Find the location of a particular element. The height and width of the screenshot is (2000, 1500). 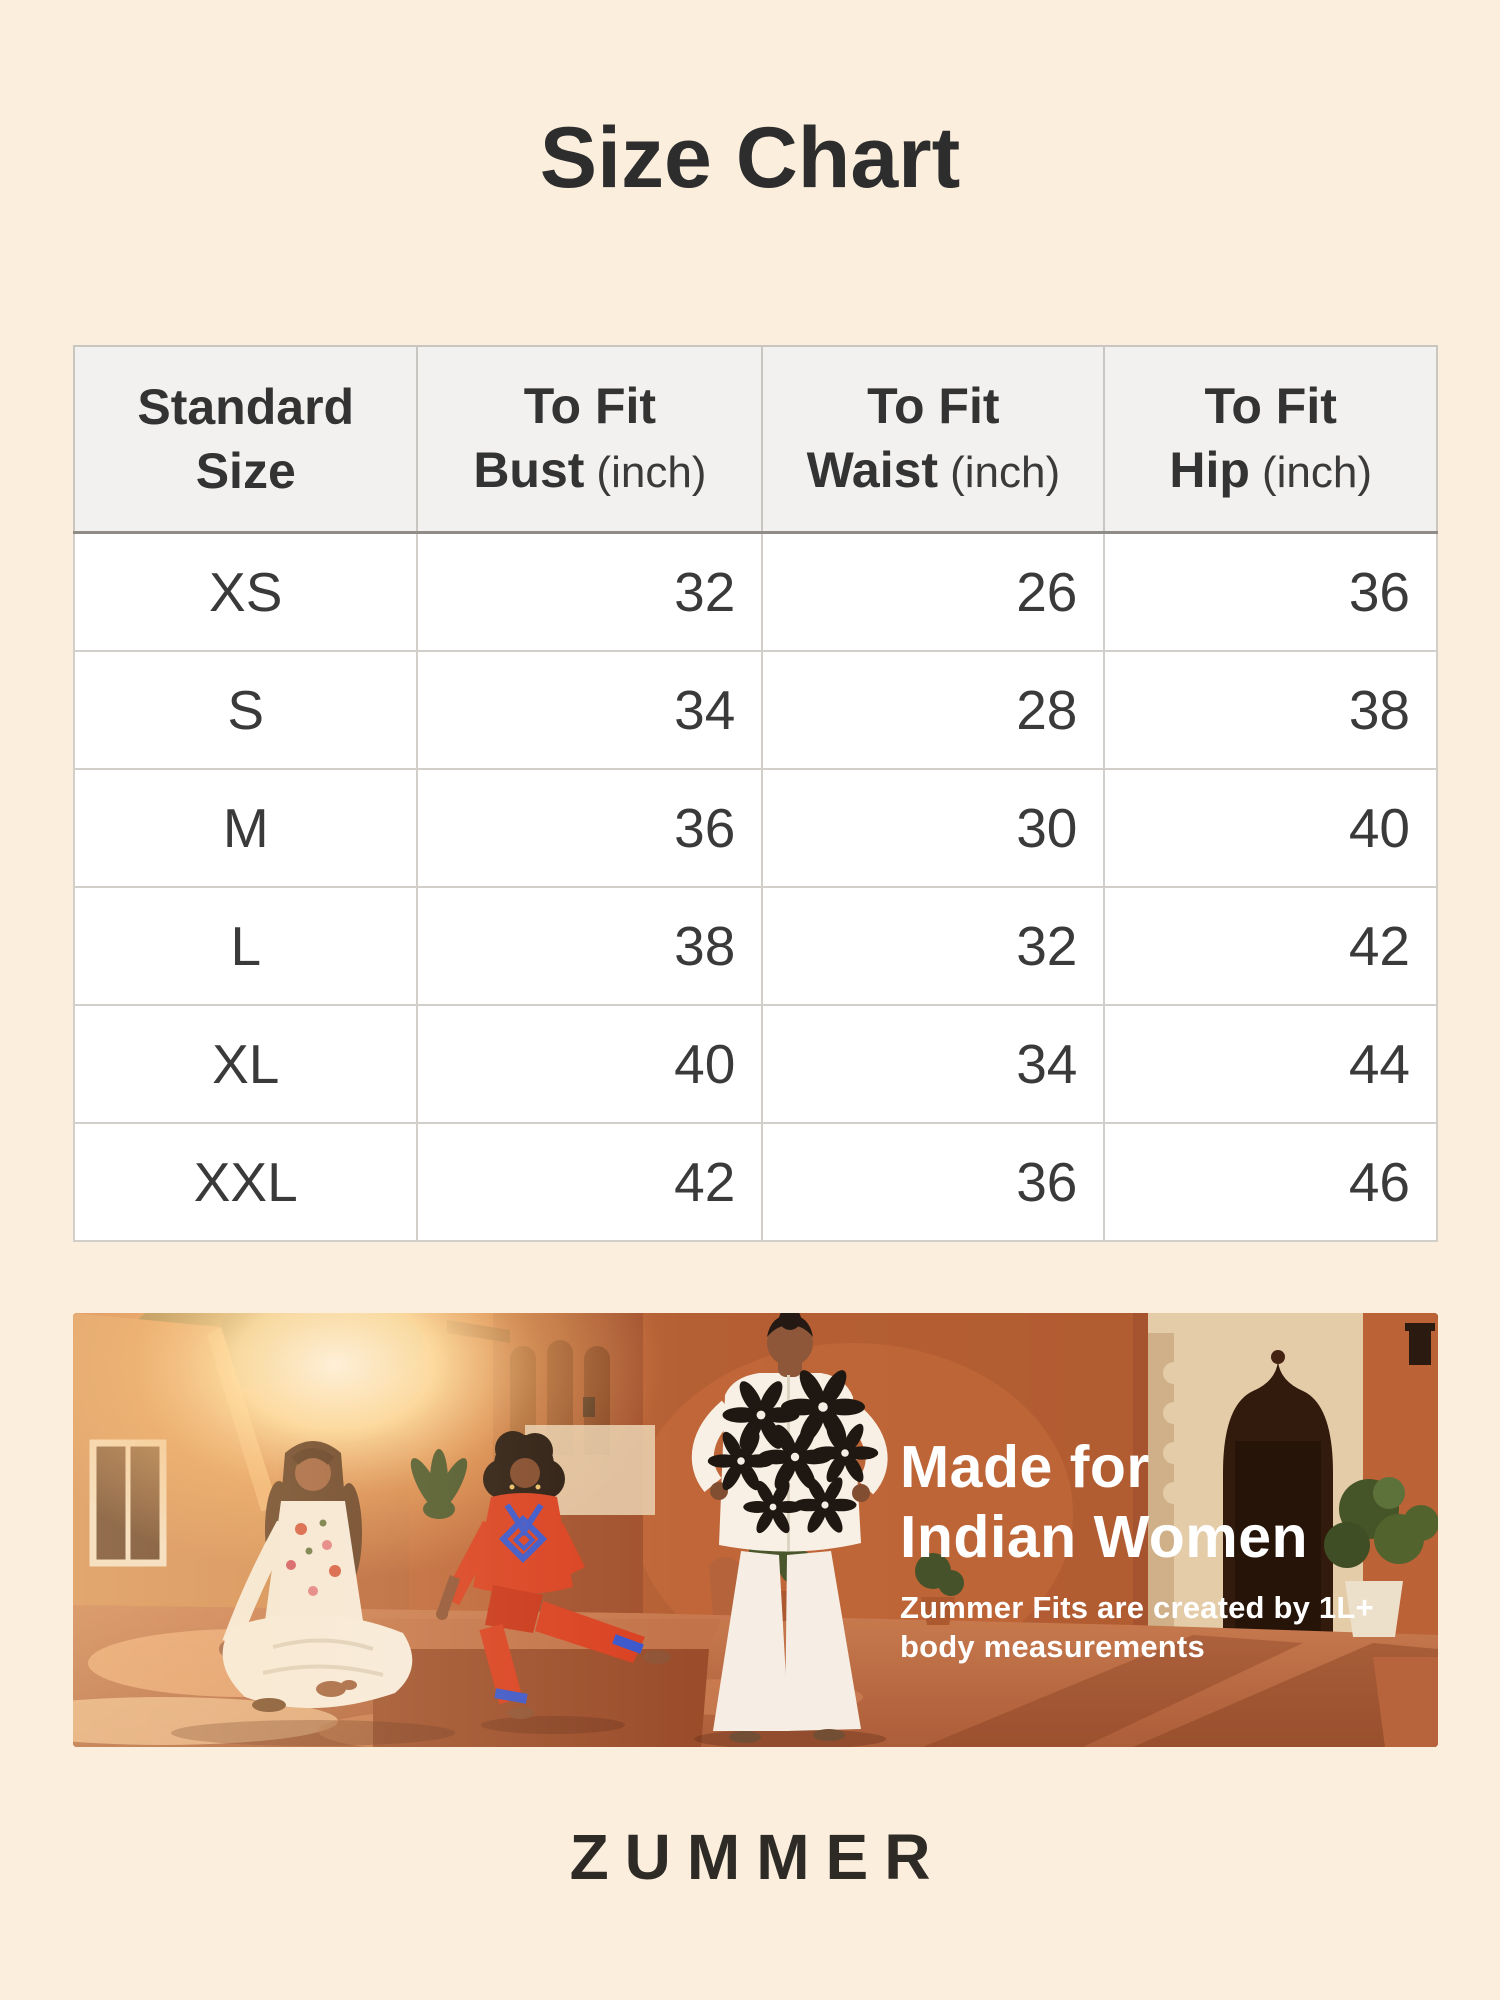

size-label: S is located at coordinates (245, 710).